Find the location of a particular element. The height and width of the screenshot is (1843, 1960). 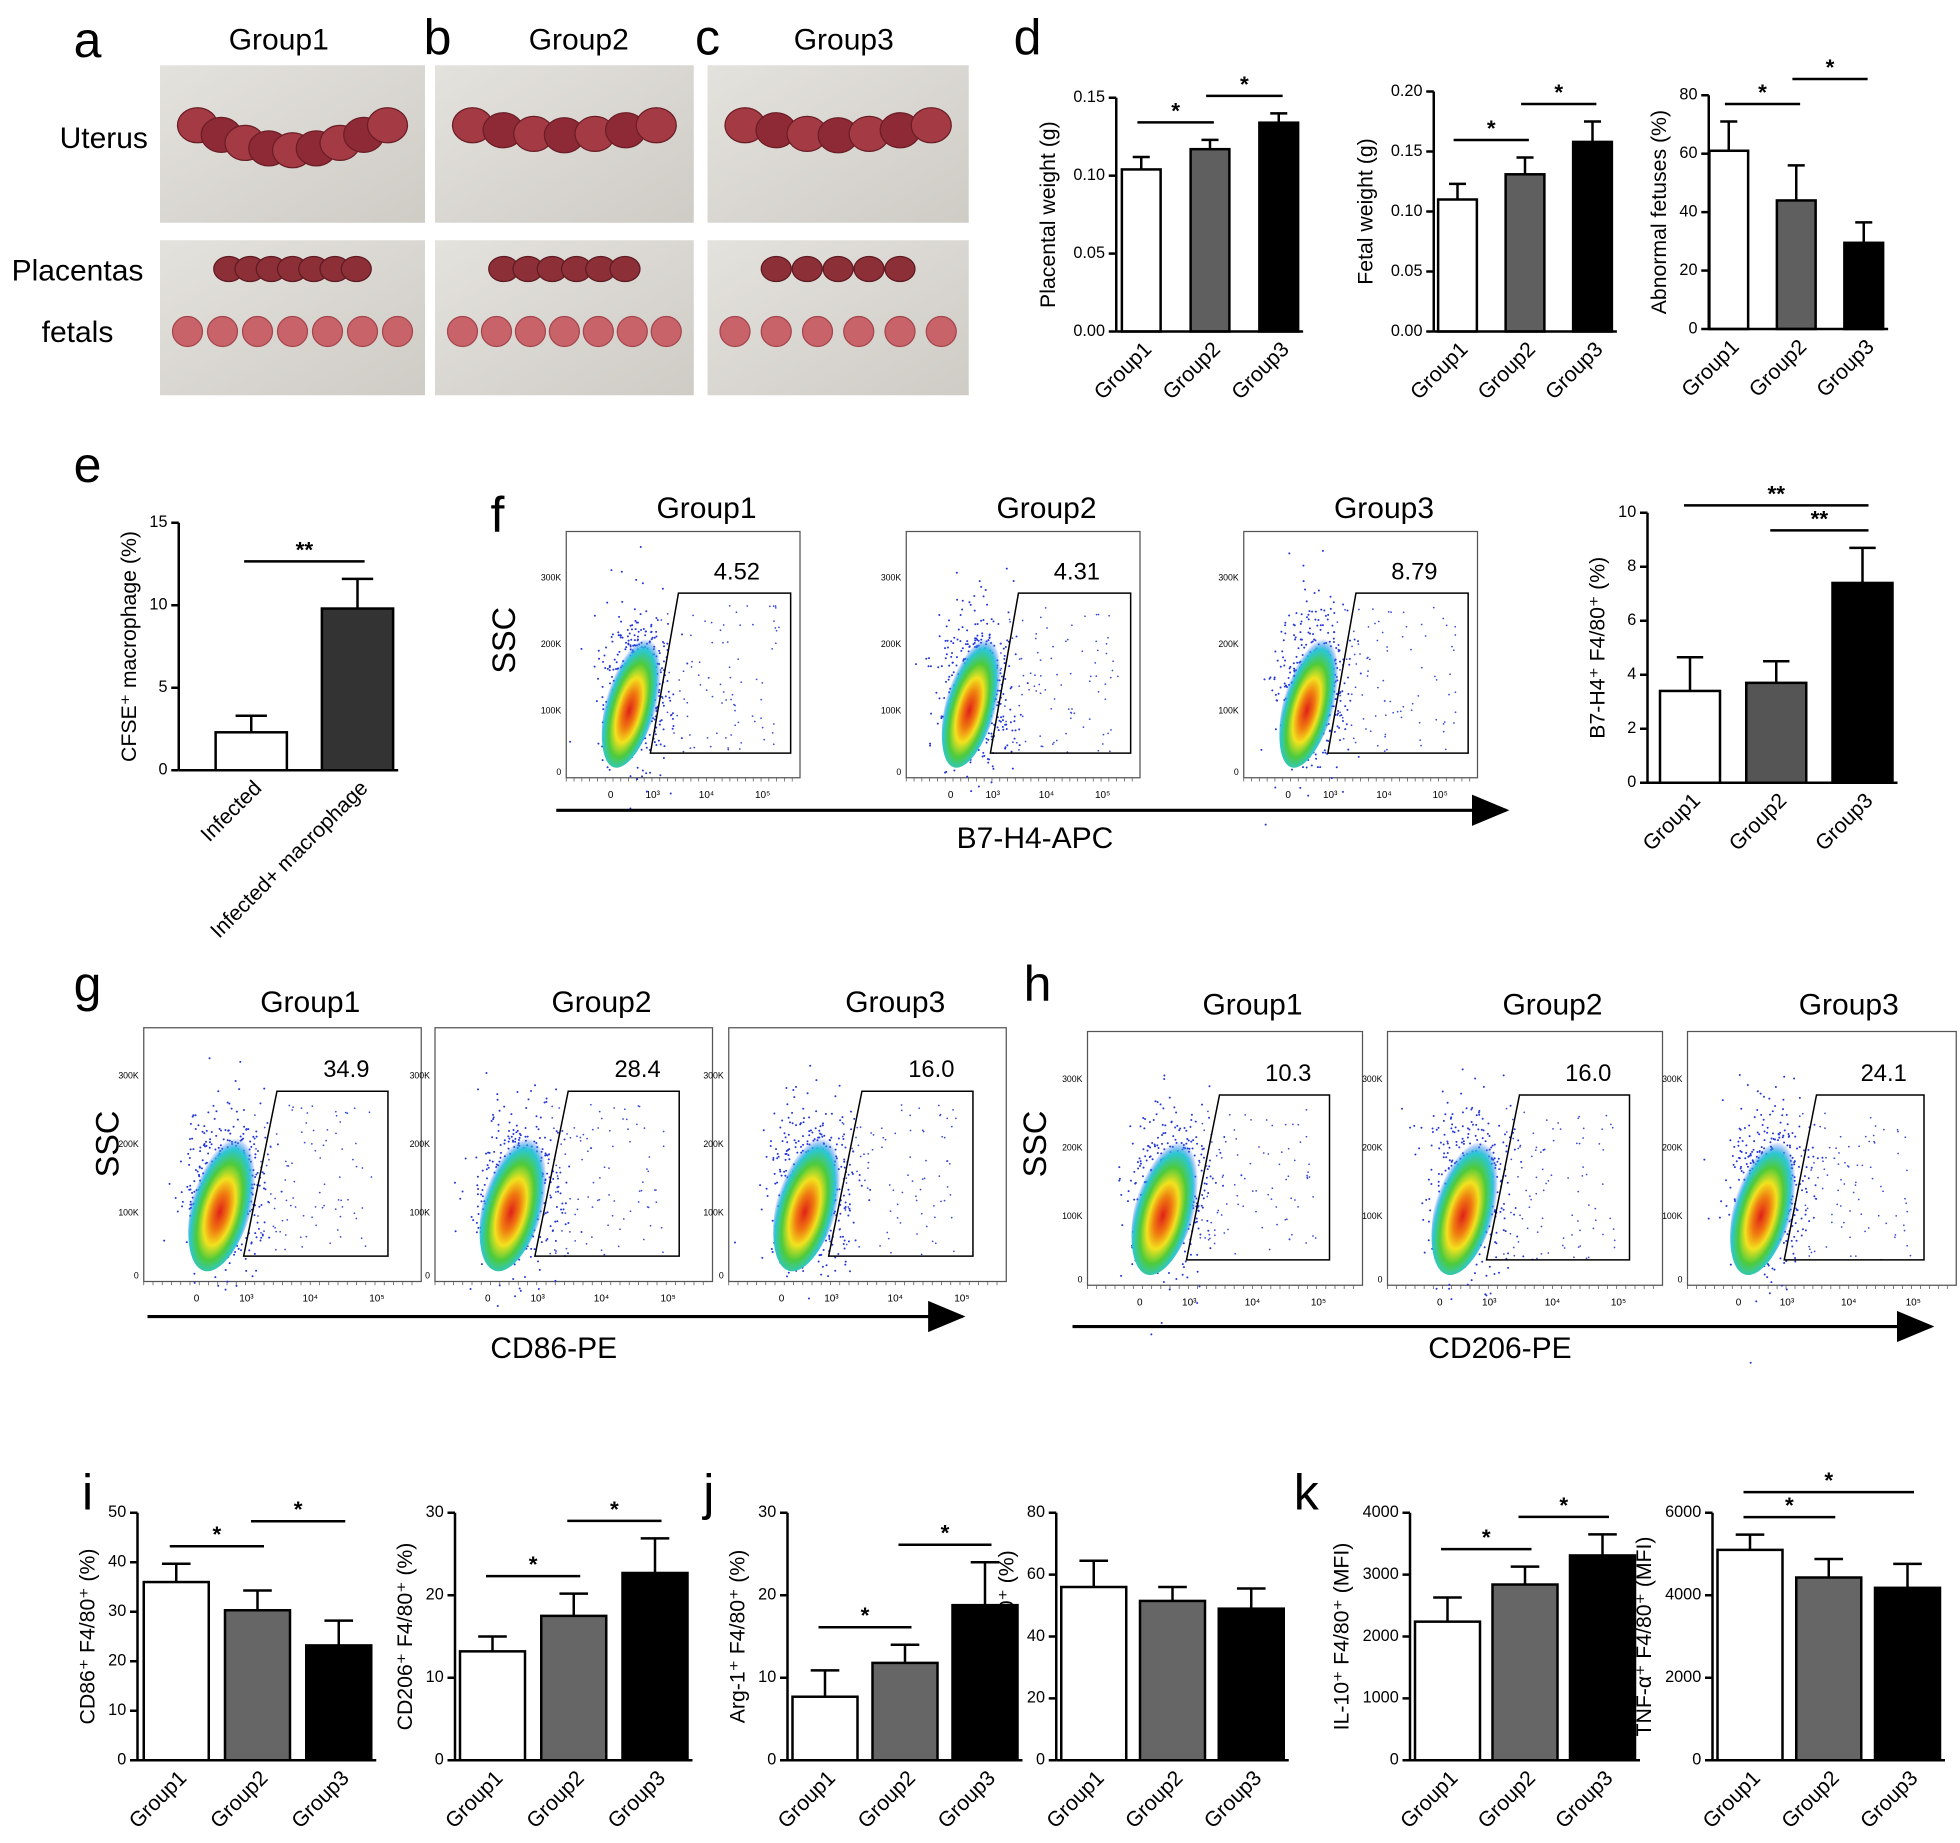

density is located at coordinates (515, 1197).